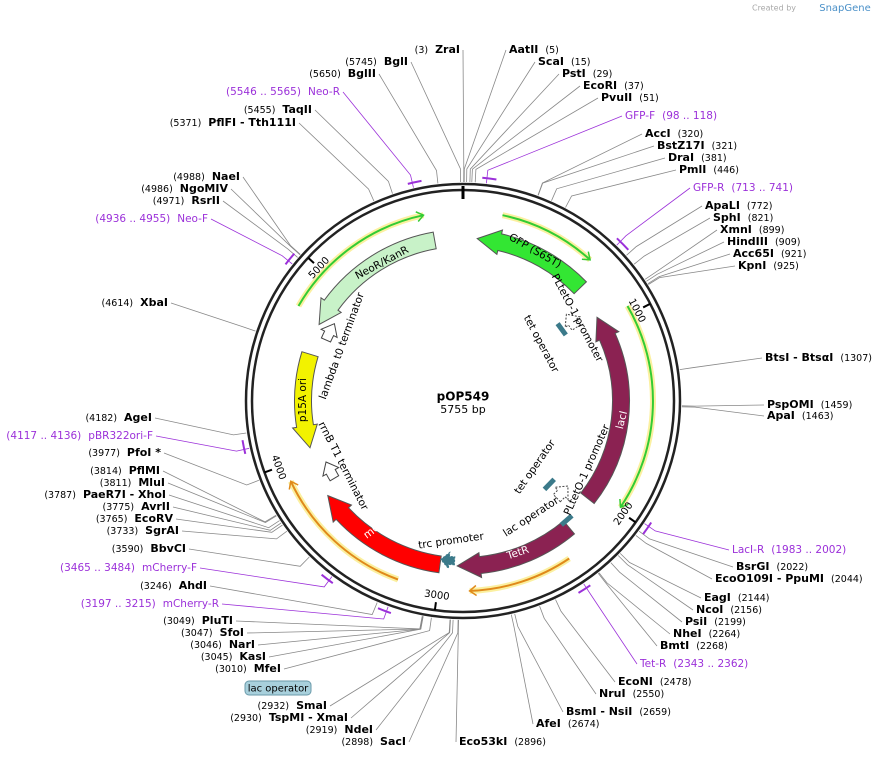 The width and height of the screenshot is (894, 759). What do you see at coordinates (169, 568) in the screenshot?
I see `site-name: mCherry-F` at bounding box center [169, 568].